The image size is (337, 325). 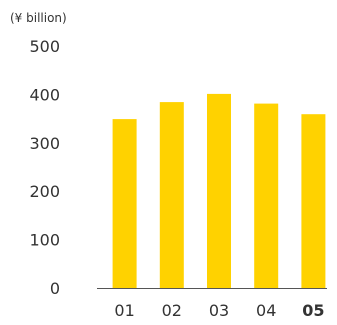 I want to click on unit-label: (¥ billion), so click(x=38, y=18).